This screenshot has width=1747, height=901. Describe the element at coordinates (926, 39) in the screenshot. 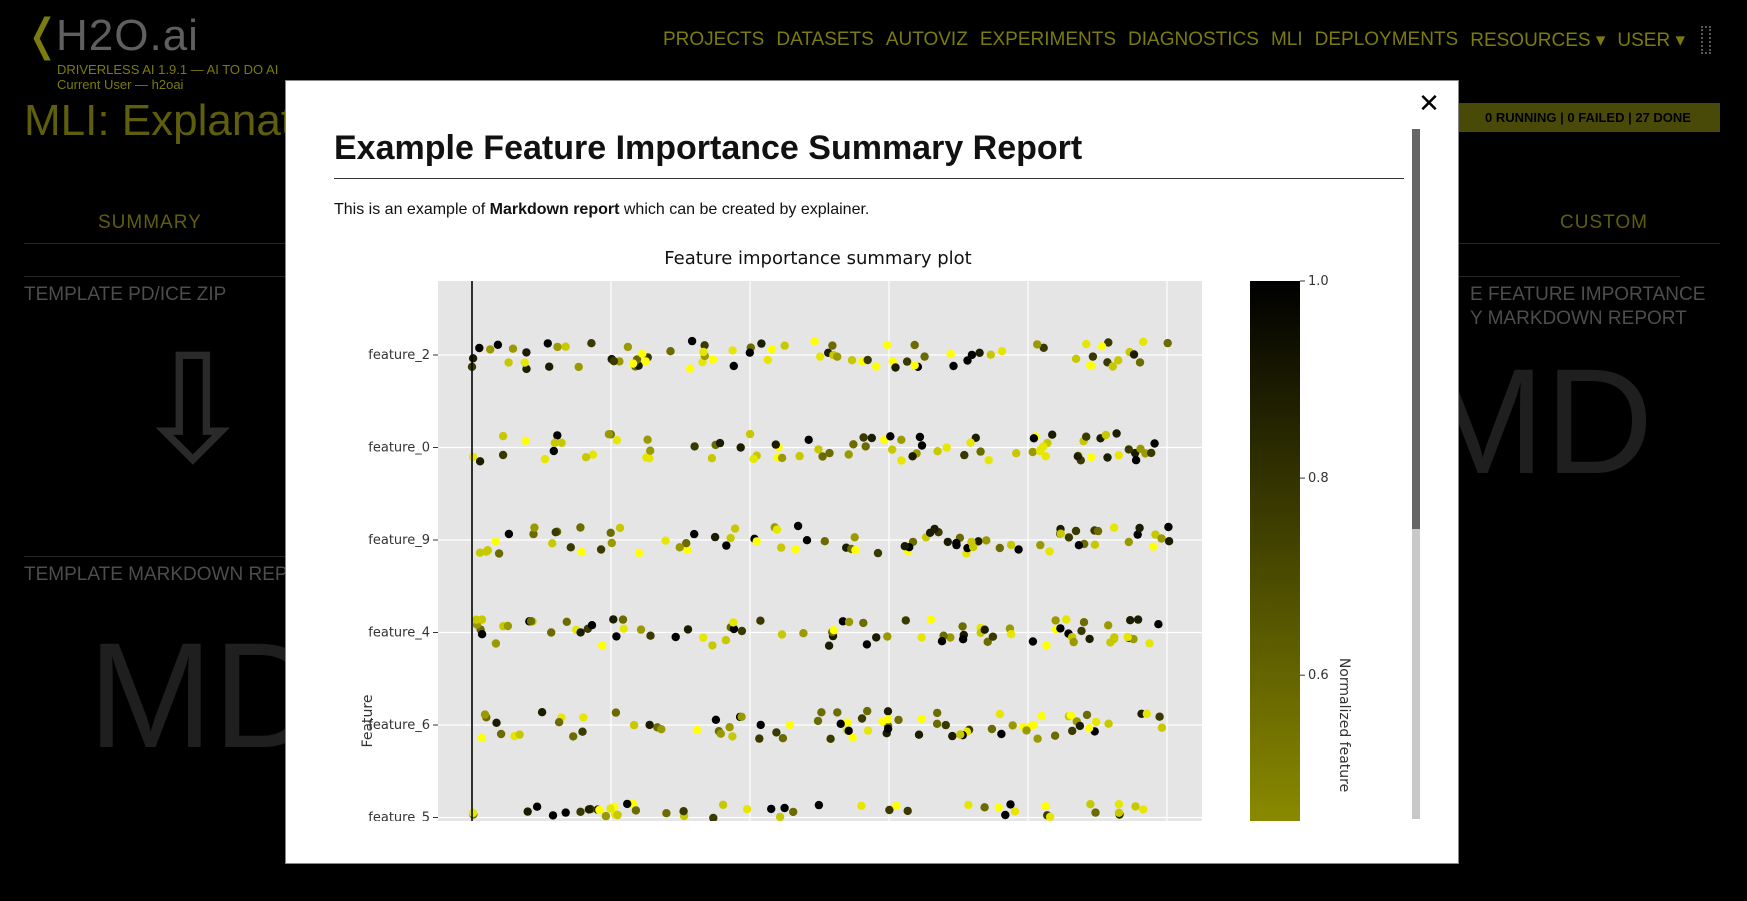

I see `nav-autoviz: AUTOVIZ` at that location.